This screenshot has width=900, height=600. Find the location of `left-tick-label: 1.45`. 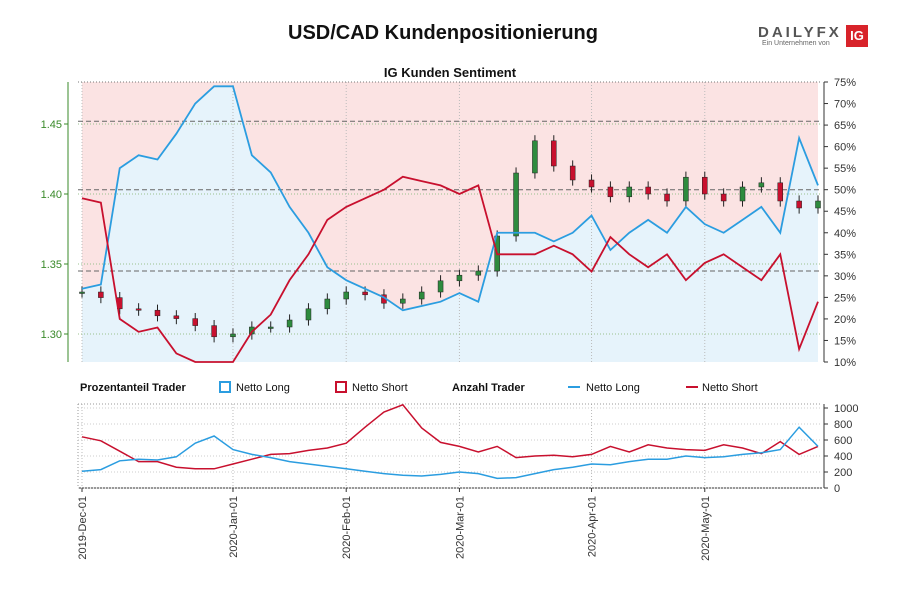

left-tick-label: 1.45 is located at coordinates (51, 125).